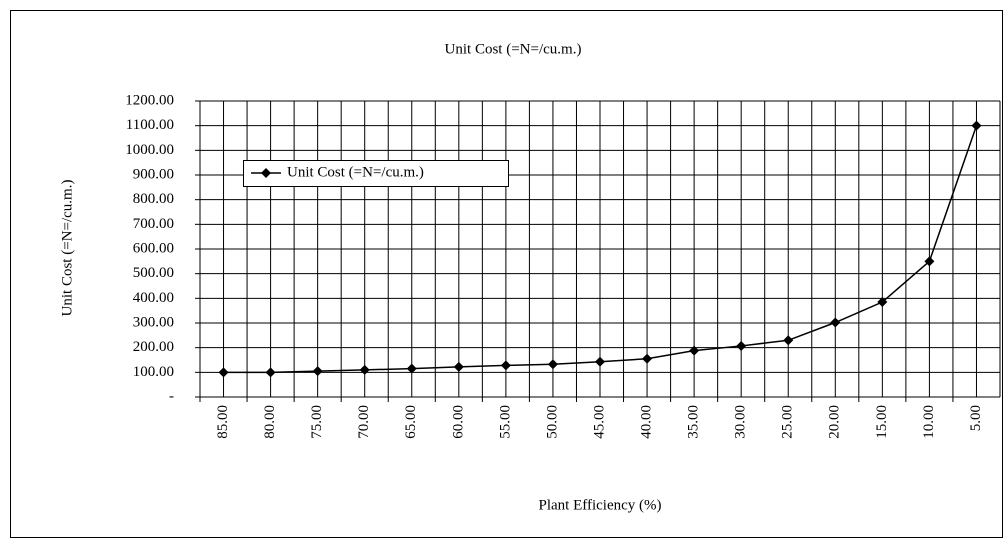 The image size is (1005, 540). Describe the element at coordinates (505, 422) in the screenshot. I see `x-tick-label: 55.00` at that location.